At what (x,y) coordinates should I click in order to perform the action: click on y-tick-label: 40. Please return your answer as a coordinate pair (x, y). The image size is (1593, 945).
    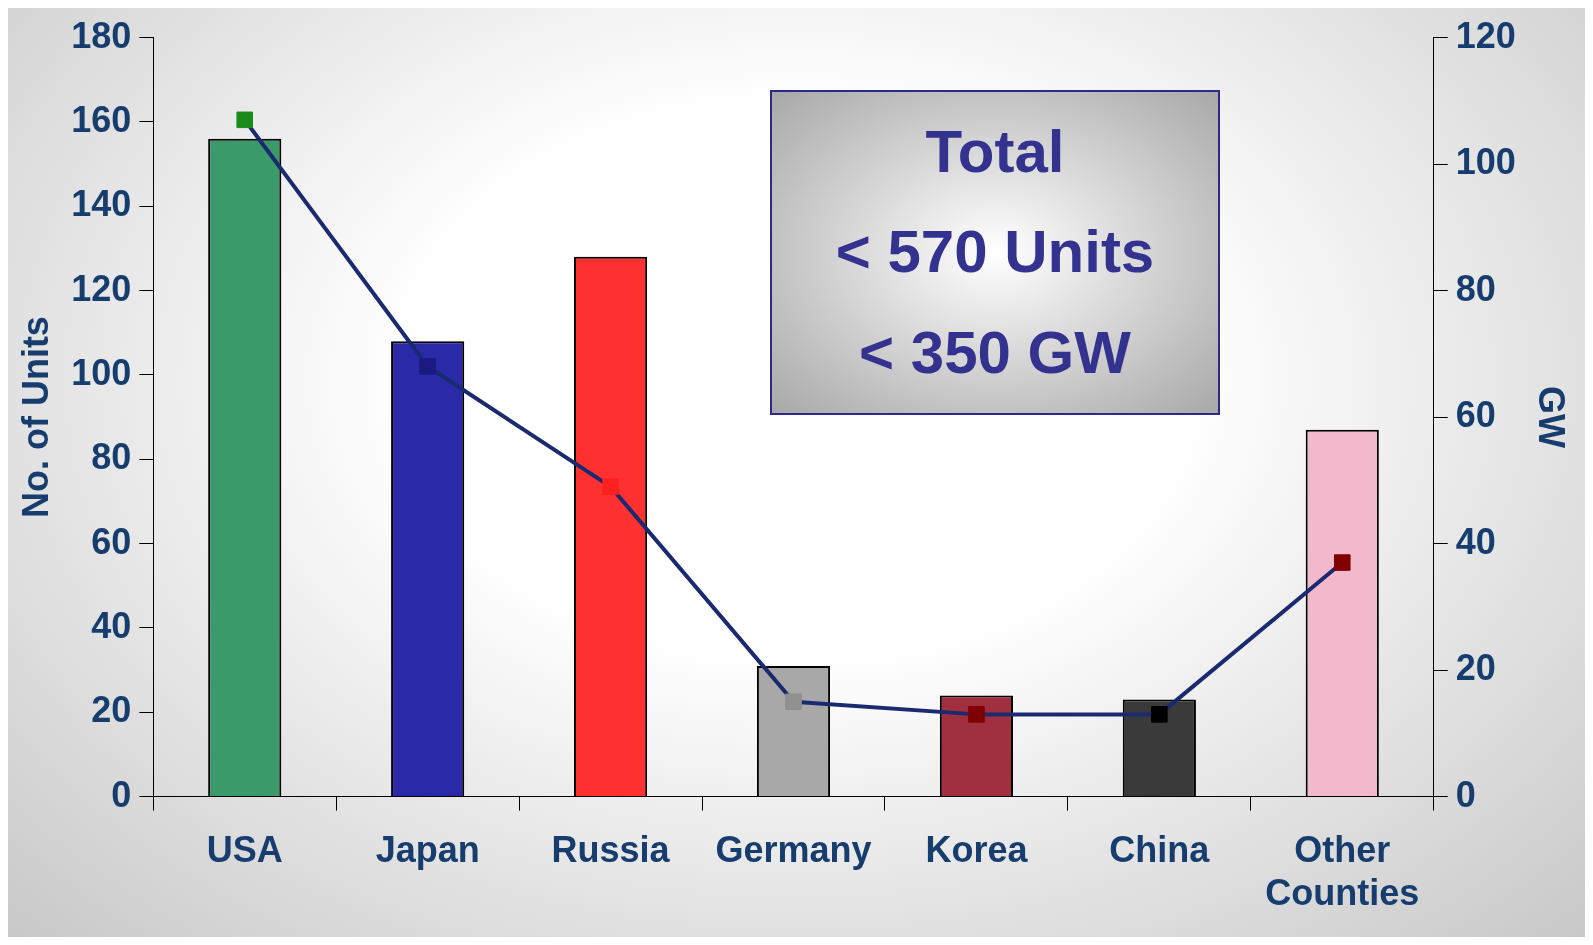
    Looking at the image, I should click on (111, 625).